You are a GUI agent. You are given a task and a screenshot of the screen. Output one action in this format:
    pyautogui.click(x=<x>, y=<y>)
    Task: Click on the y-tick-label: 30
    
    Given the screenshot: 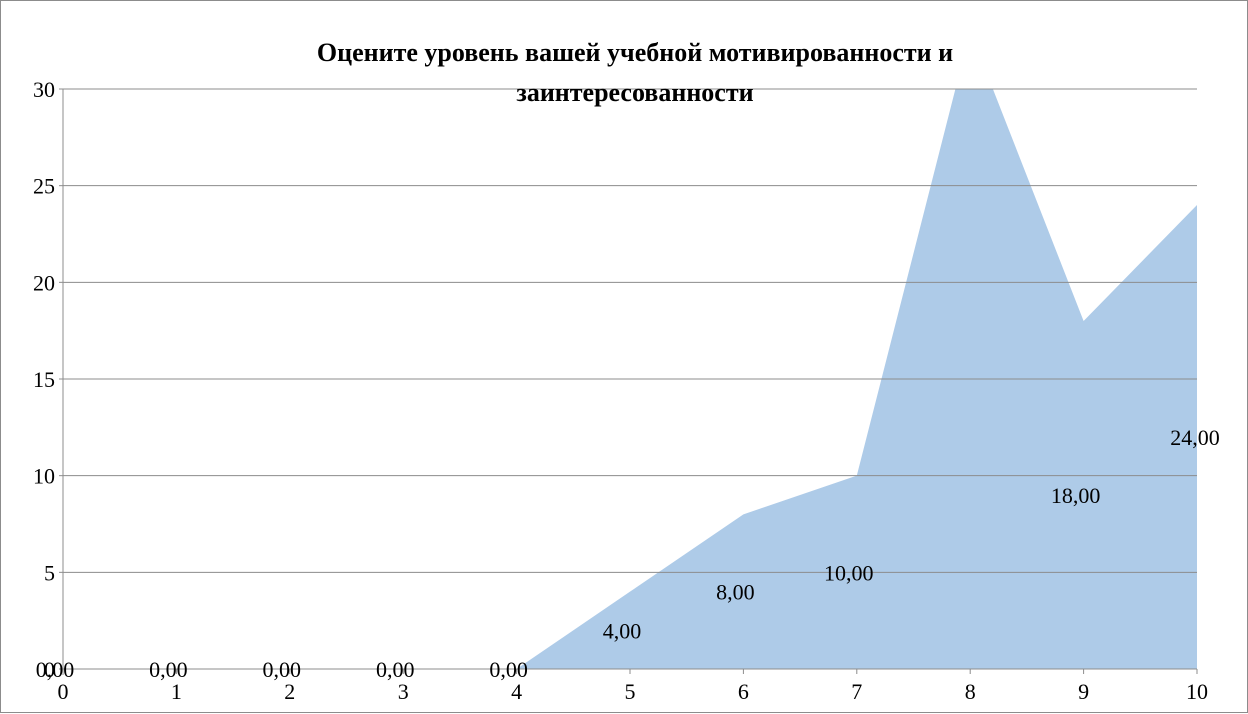 What is the action you would take?
    pyautogui.click(x=44, y=89)
    